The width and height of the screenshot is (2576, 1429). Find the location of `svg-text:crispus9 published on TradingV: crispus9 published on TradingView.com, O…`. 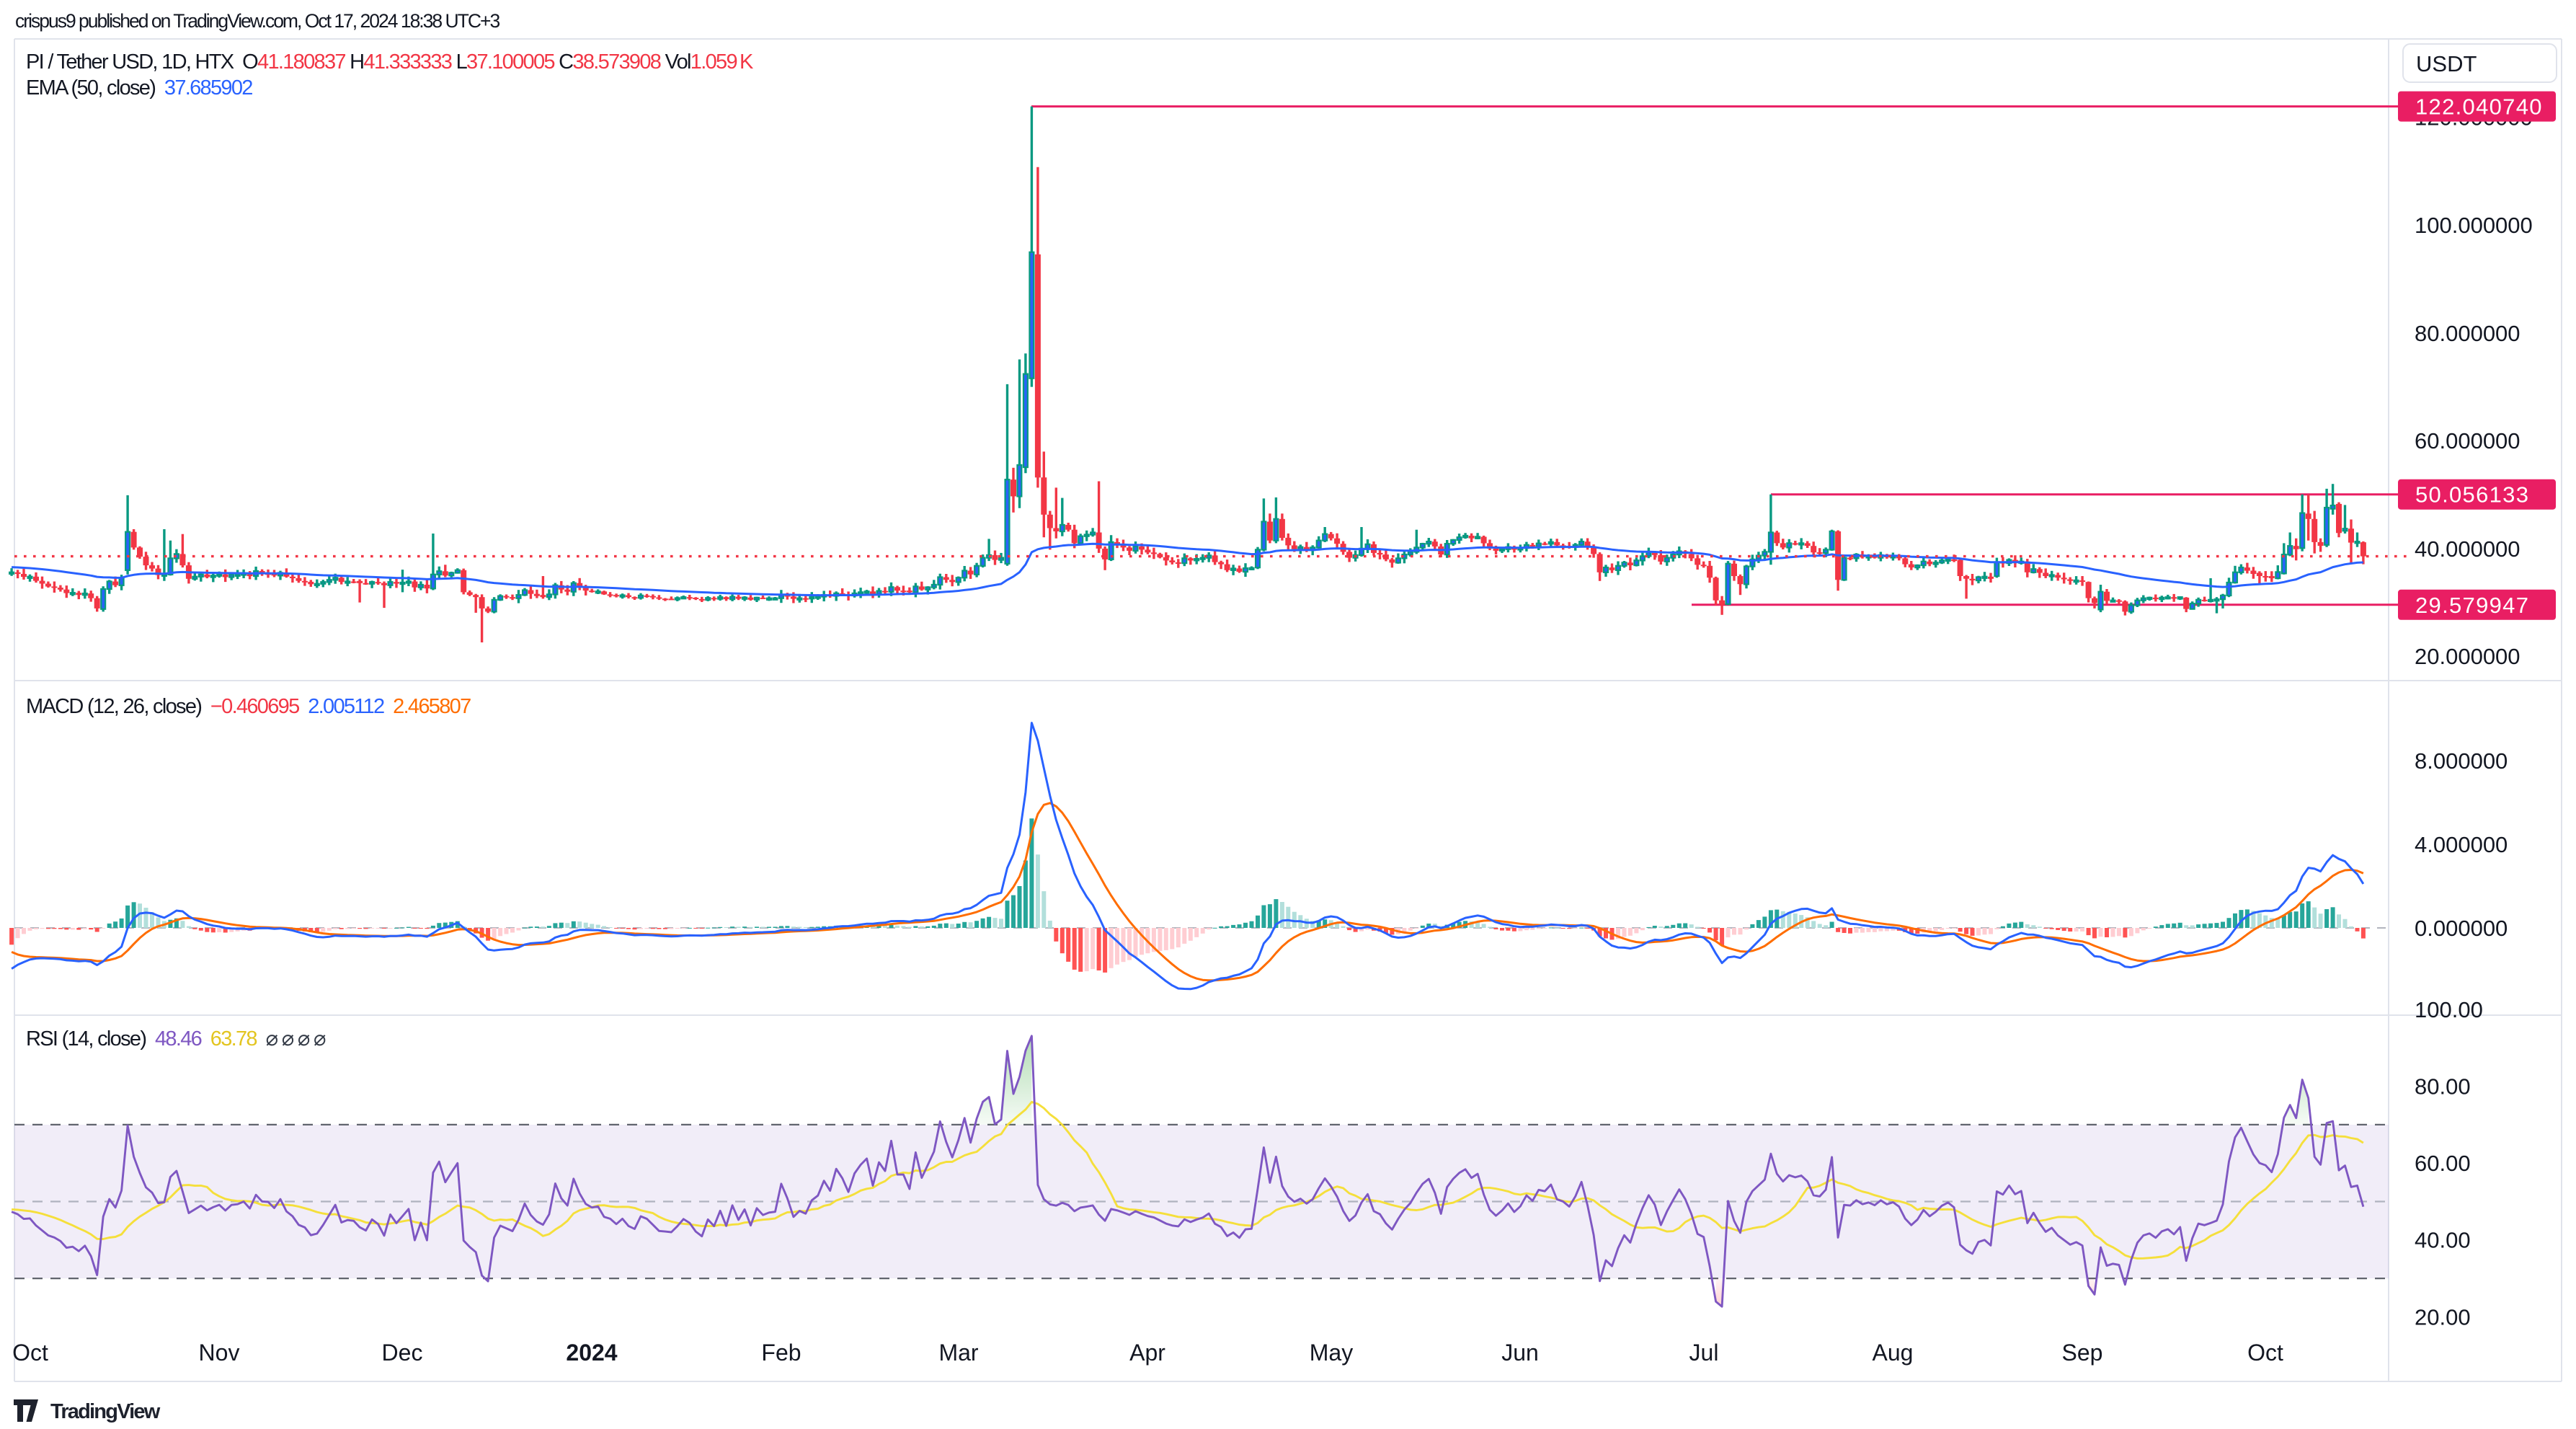

svg-text:crispus9 published on TradingV: crispus9 published on TradingView.com, O… is located at coordinates (257, 21).